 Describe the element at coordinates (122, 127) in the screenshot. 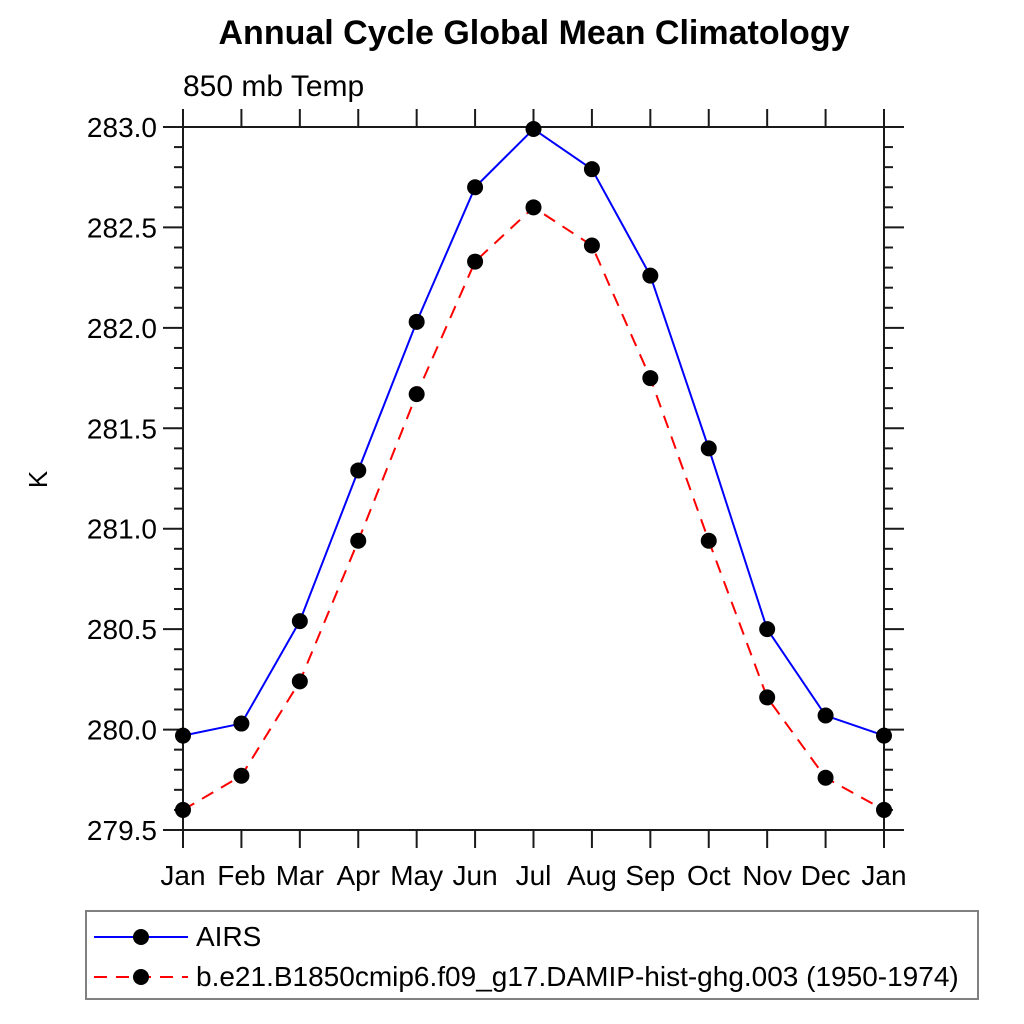

I see `y-tick-label: 283.0` at that location.